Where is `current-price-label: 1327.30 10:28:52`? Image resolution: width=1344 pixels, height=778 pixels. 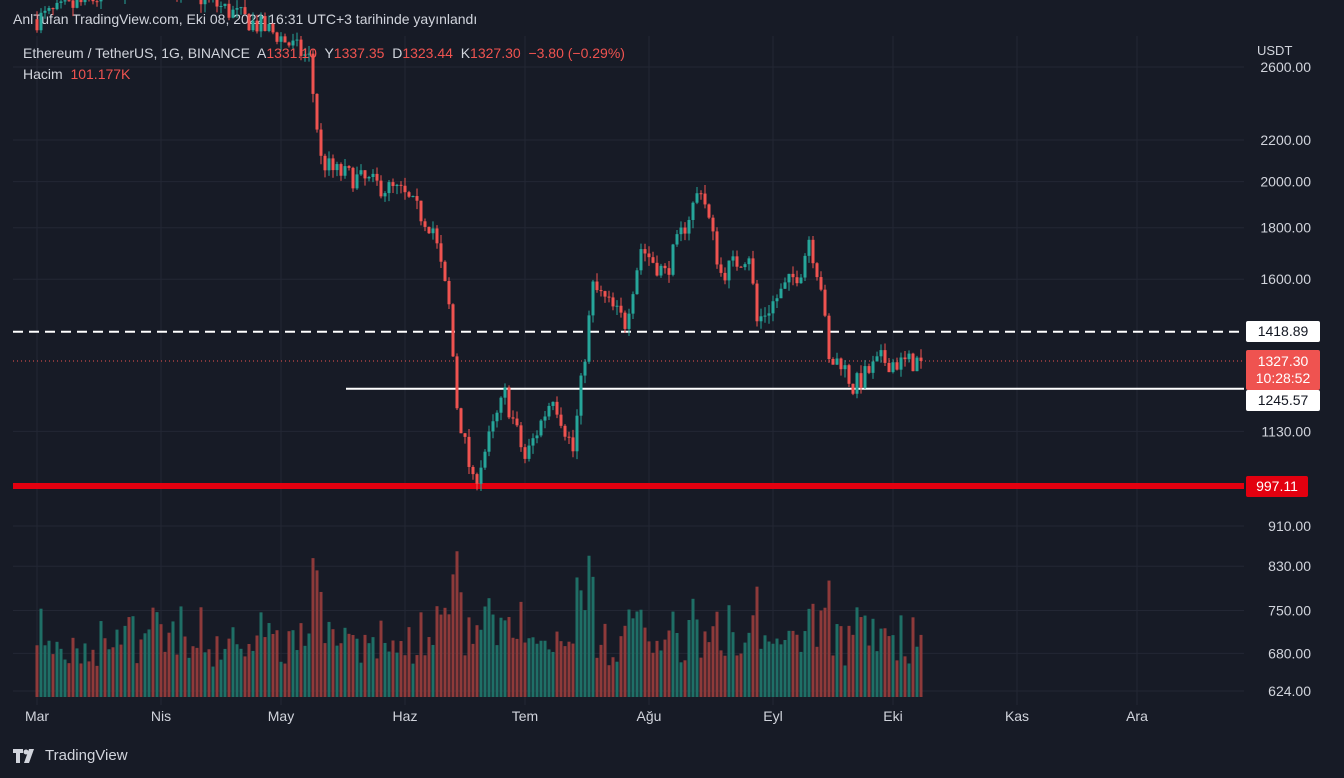
current-price-label: 1327.30 10:28:52 is located at coordinates (1283, 370).